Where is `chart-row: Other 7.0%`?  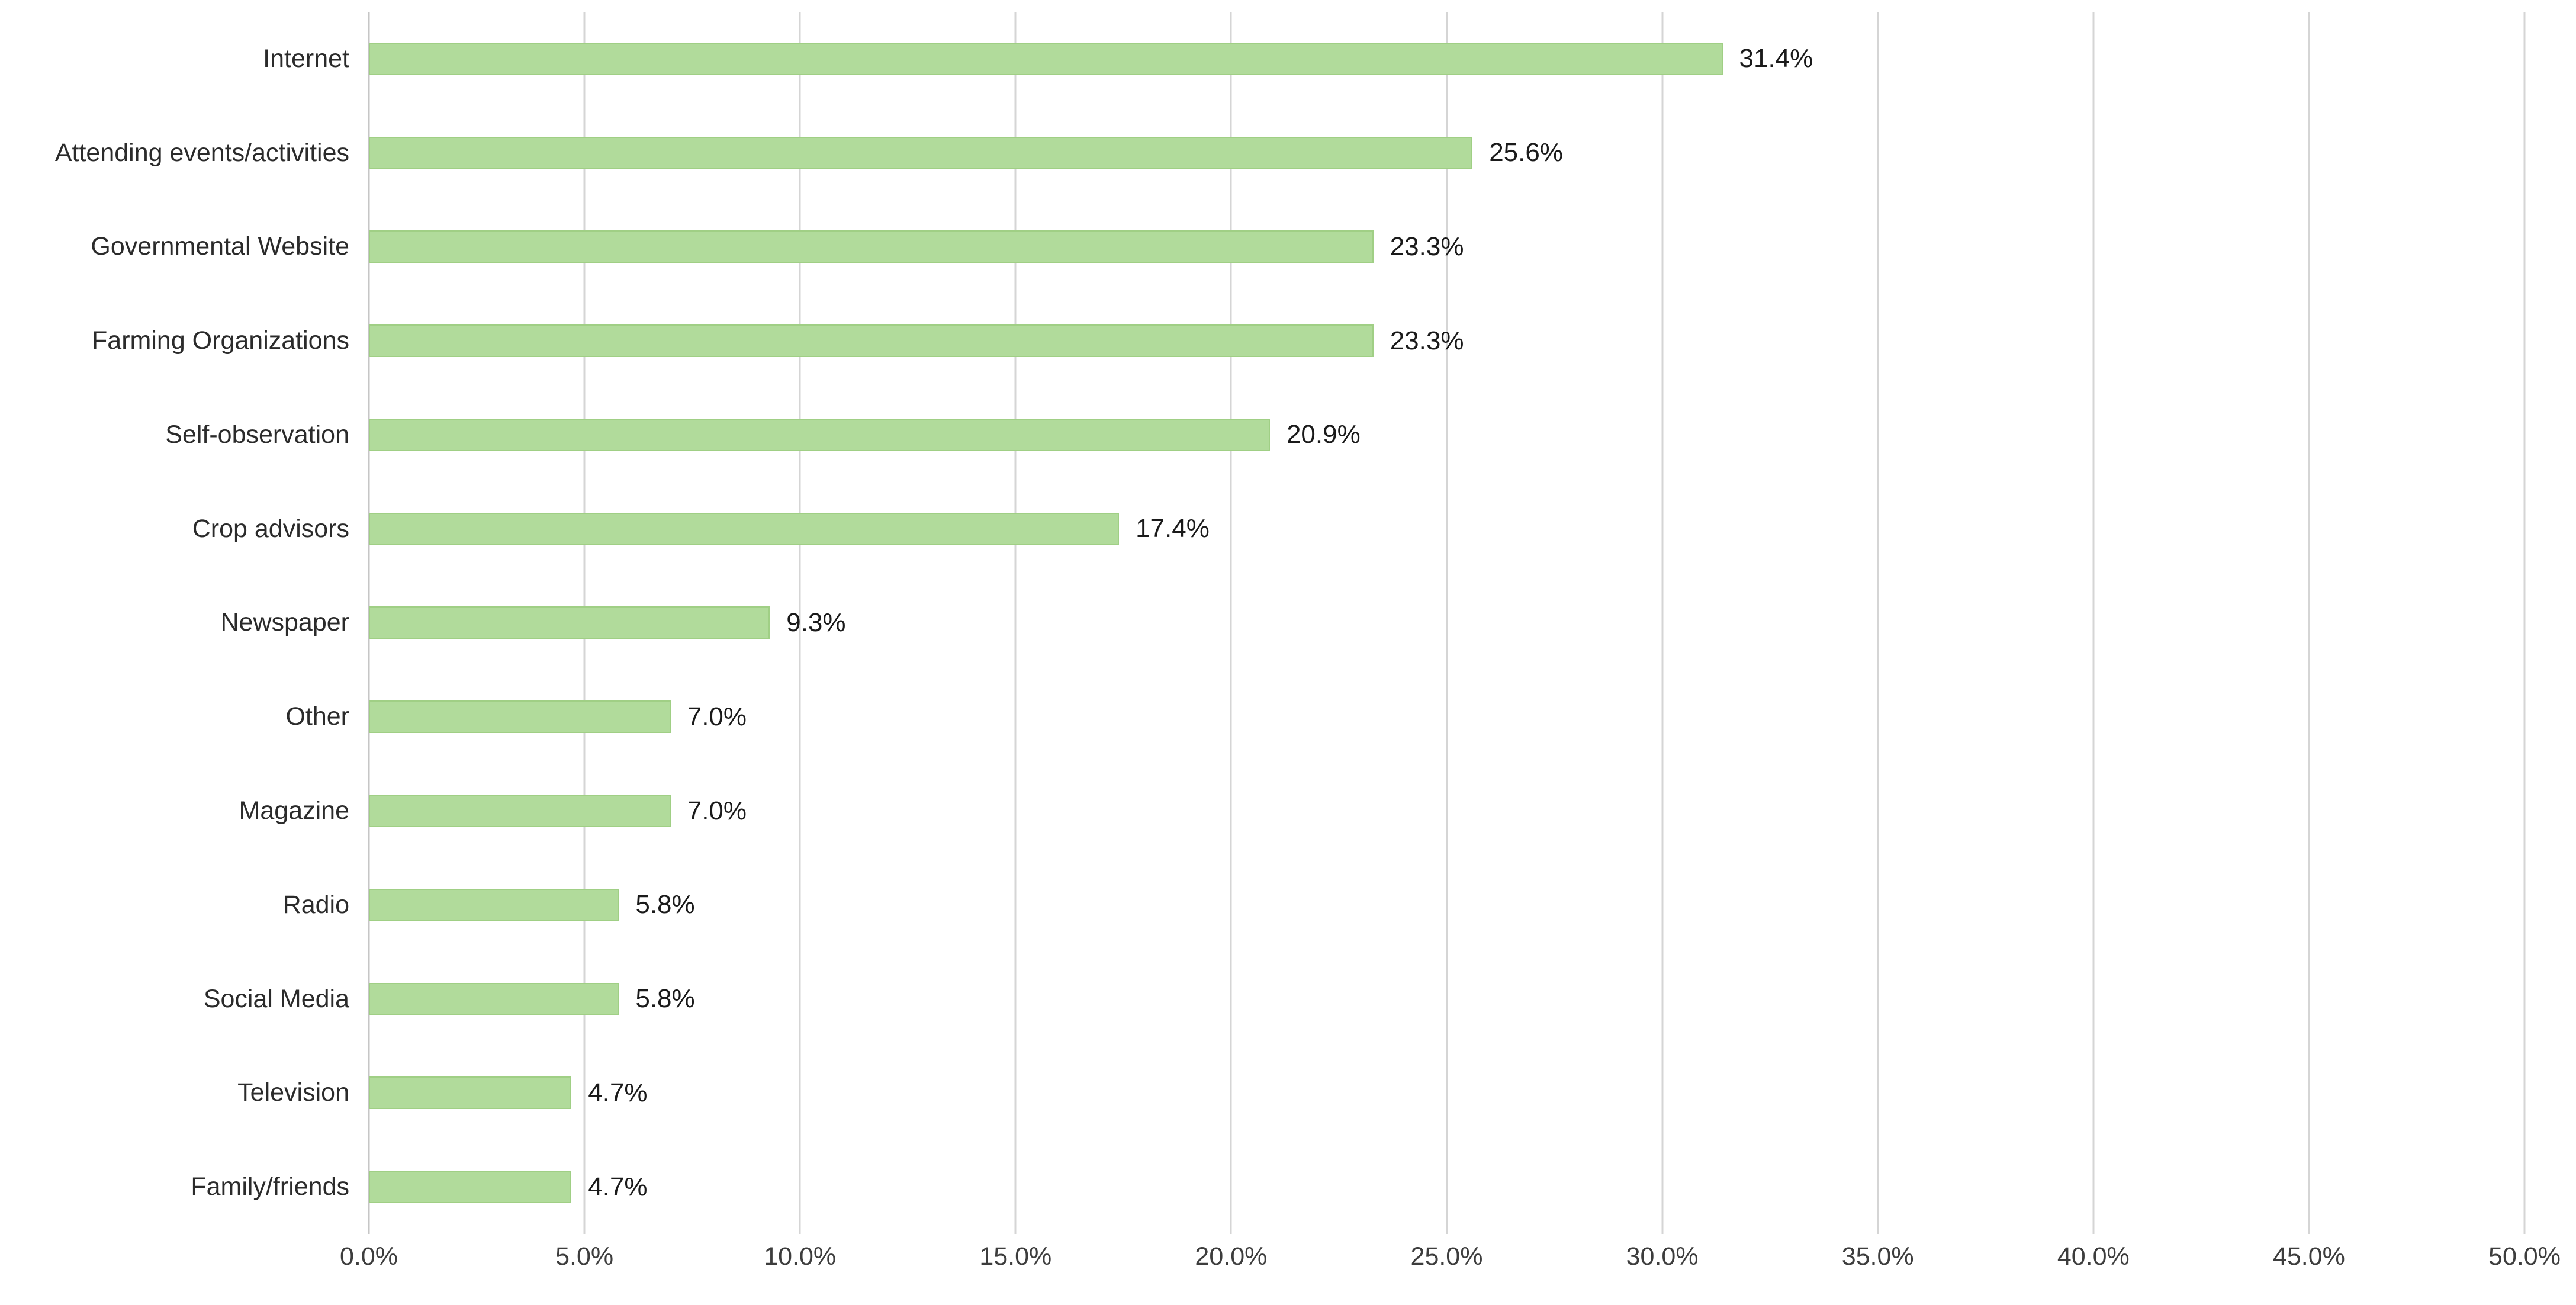 chart-row: Other 7.0% is located at coordinates (1288, 717).